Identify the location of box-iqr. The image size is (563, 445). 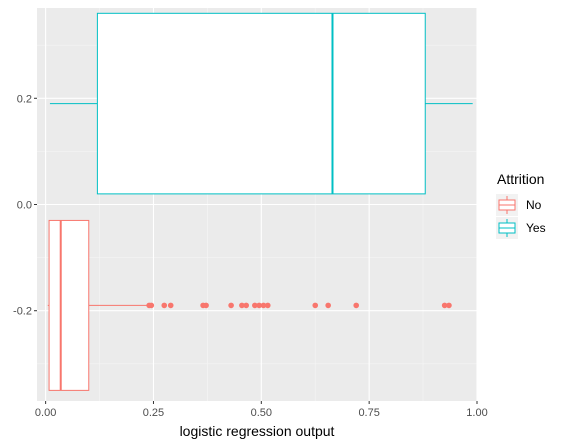
(69, 305).